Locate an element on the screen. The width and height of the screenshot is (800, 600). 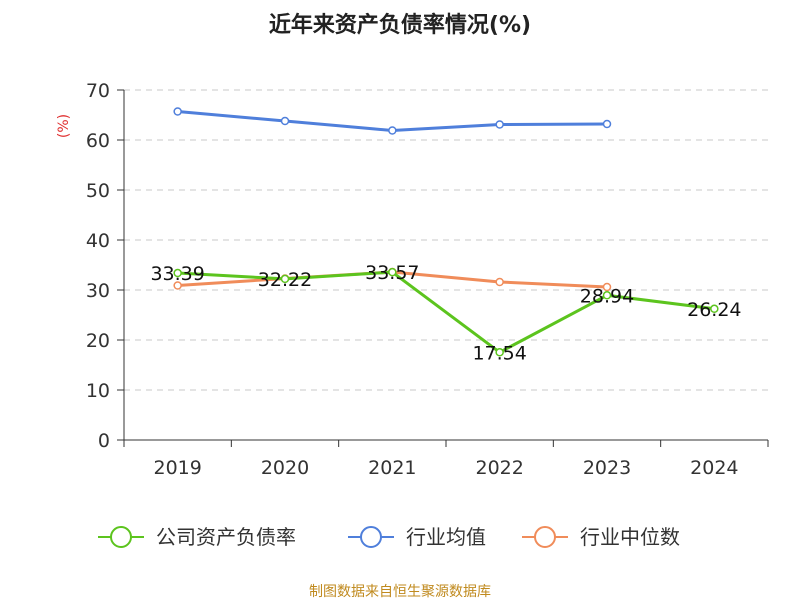
y-tick-label: 30 is located at coordinates (98, 291).